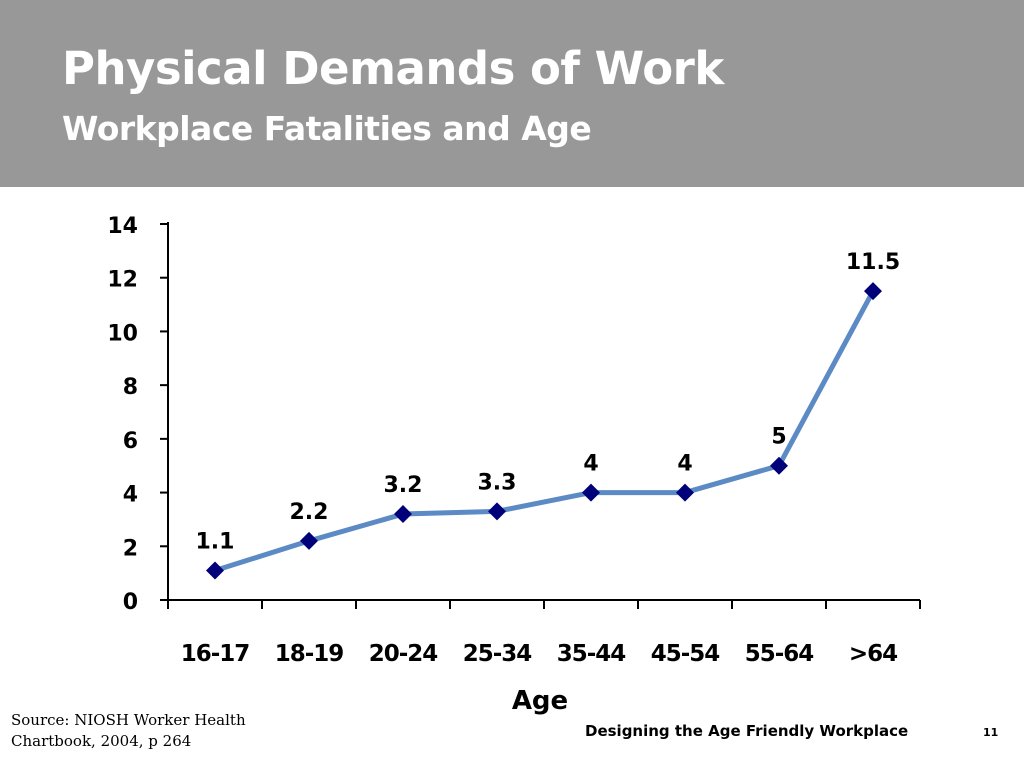  I want to click on y-tick-label: 6, so click(130, 441).